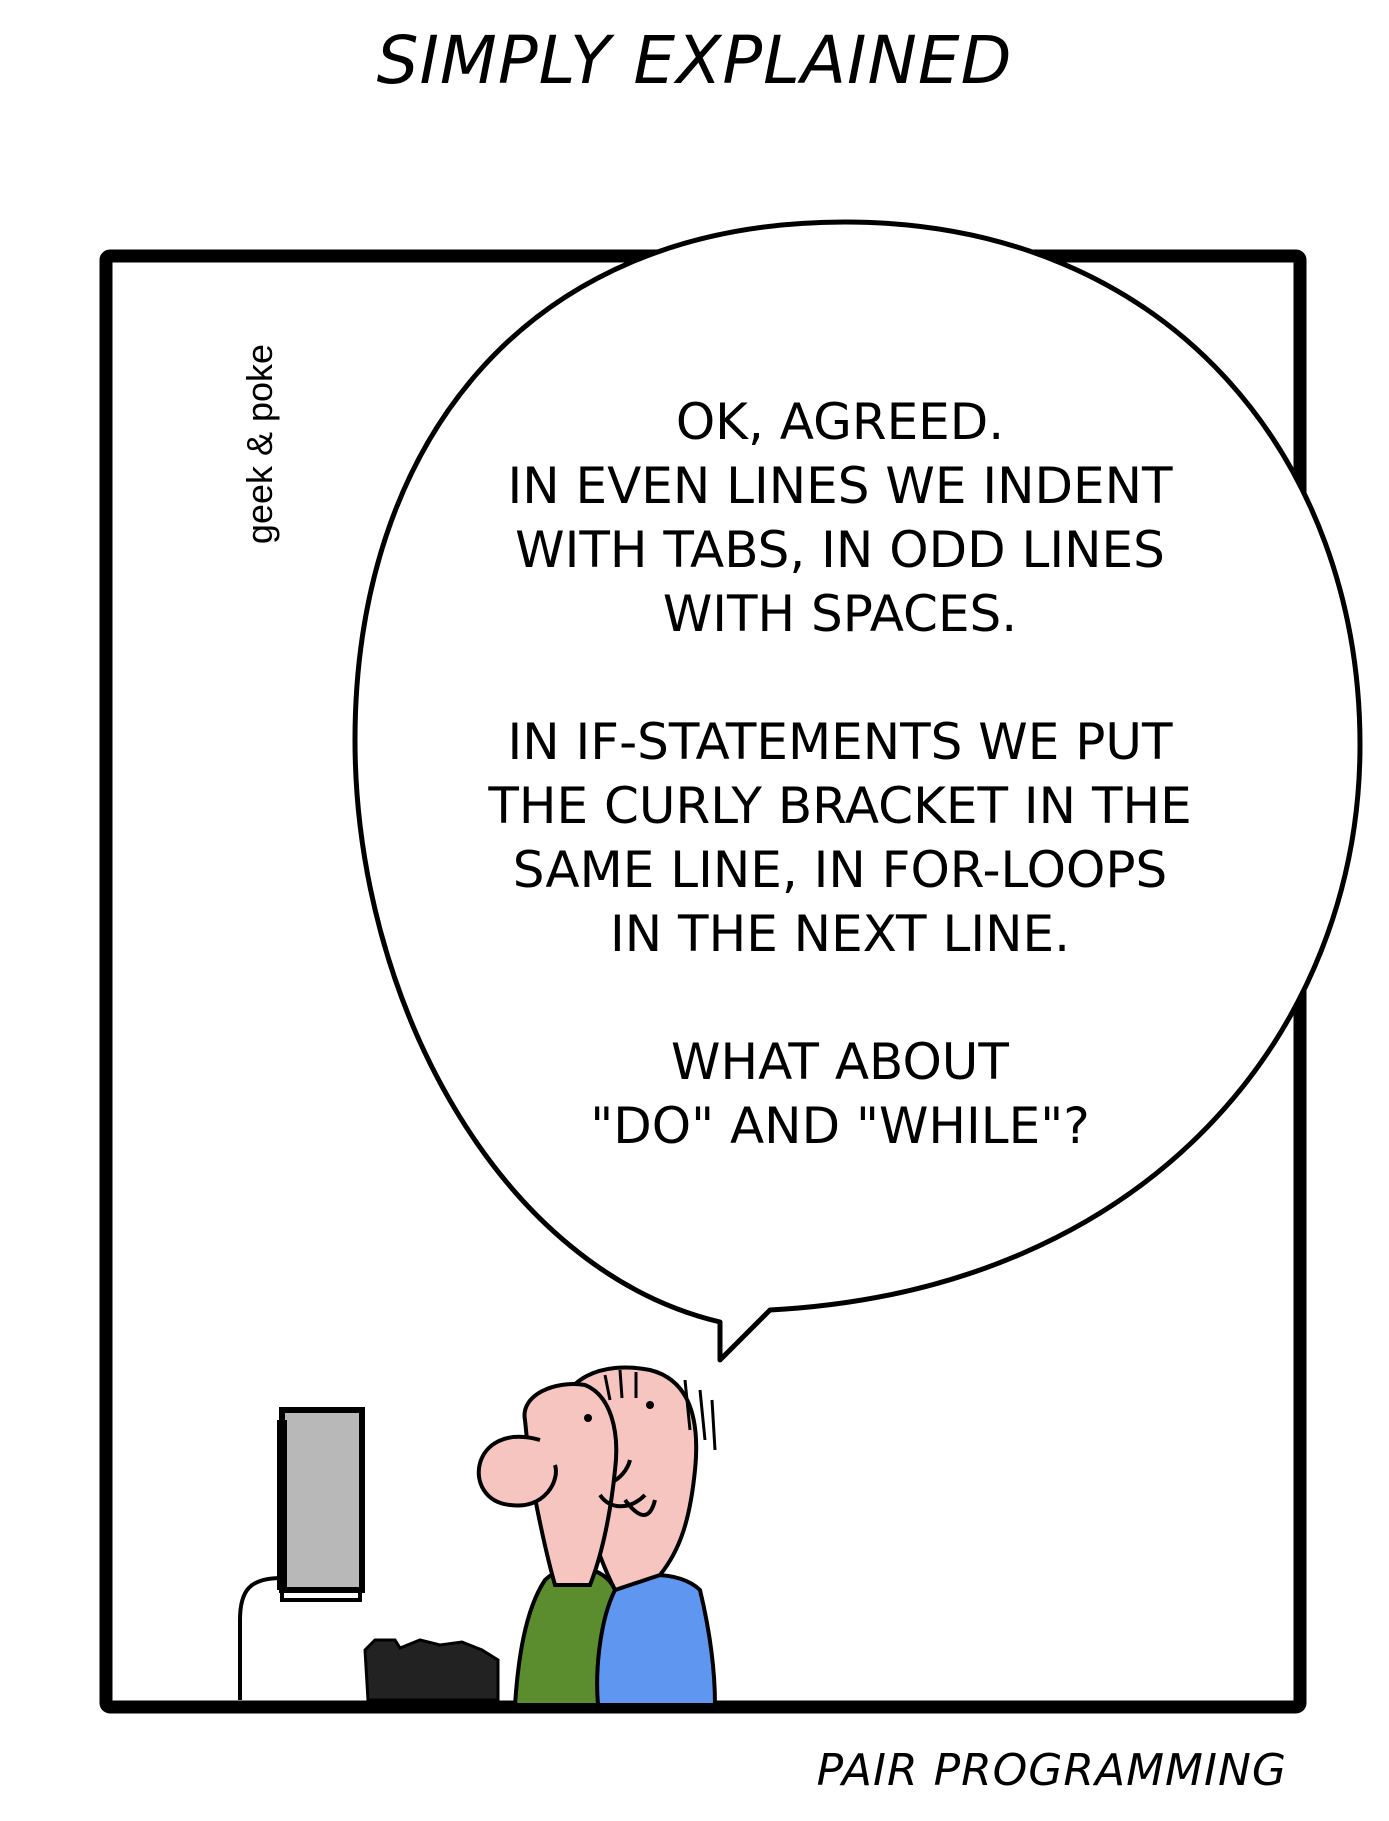 Image resolution: width=1389 pixels, height=1821 pixels. What do you see at coordinates (840, 422) in the screenshot?
I see `speech-line: OK, AGREED.` at bounding box center [840, 422].